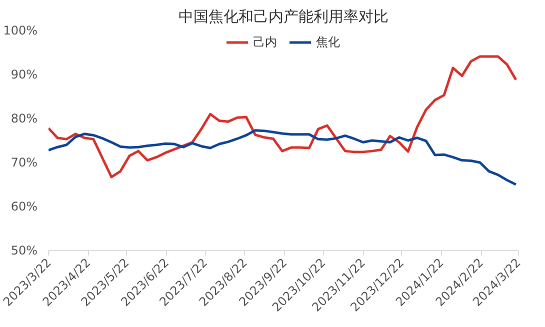 The height and width of the screenshot is (327, 545). Describe the element at coordinates (24, 119) in the screenshot. I see `y-tick-label: 80%` at that location.